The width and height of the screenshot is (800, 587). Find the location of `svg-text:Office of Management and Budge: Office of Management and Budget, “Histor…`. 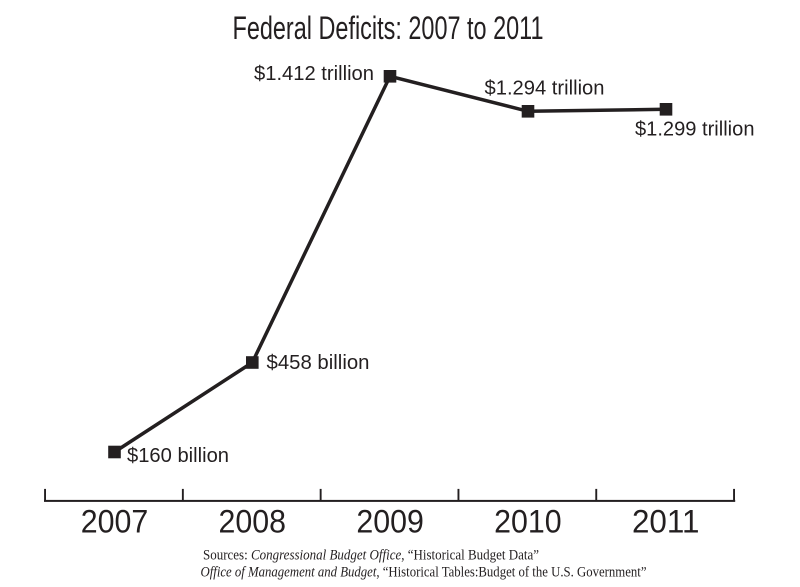

svg-text:Office of Management and Budge: Office of Management and Budget, “Histor… is located at coordinates (424, 573).